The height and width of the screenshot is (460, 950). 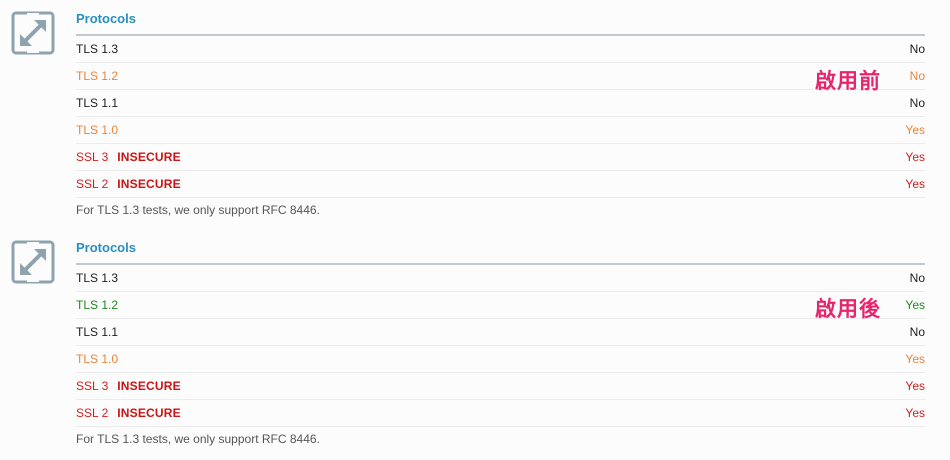 What do you see at coordinates (848, 309) in the screenshot?
I see `annotation-after: 啟用後` at bounding box center [848, 309].